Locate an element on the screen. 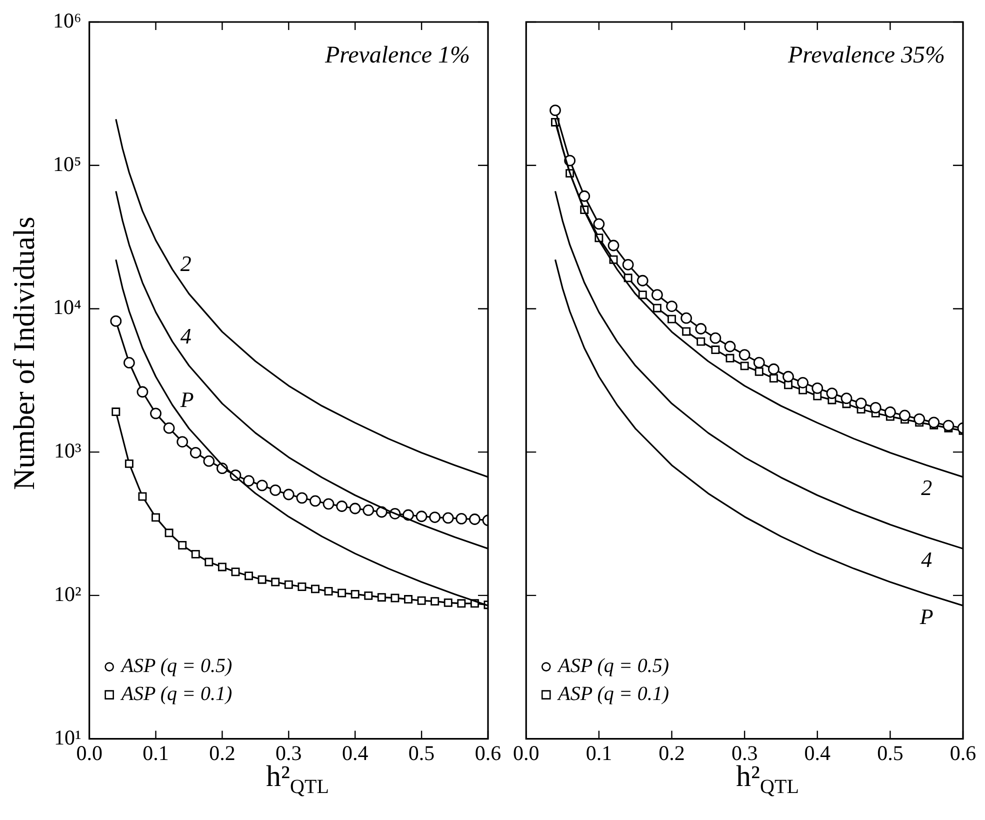  y-tick-label: 10⁵ is located at coordinates (67, 164).